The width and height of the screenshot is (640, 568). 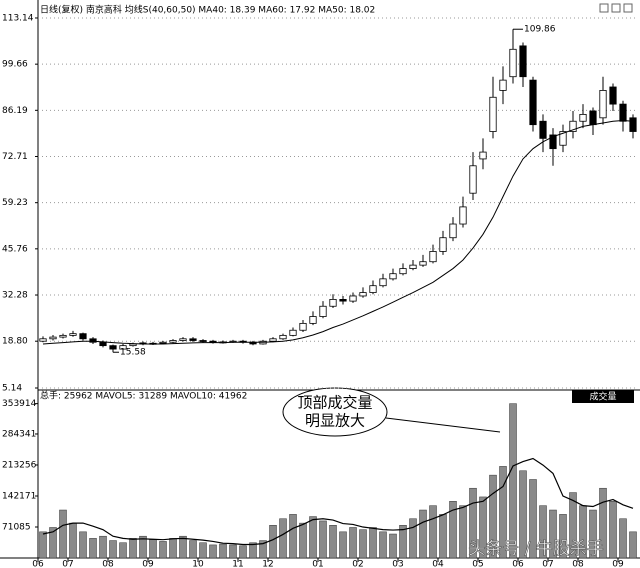 What do you see at coordinates (108, 564) in the screenshot?
I see `x-tick-label: 08` at bounding box center [108, 564].